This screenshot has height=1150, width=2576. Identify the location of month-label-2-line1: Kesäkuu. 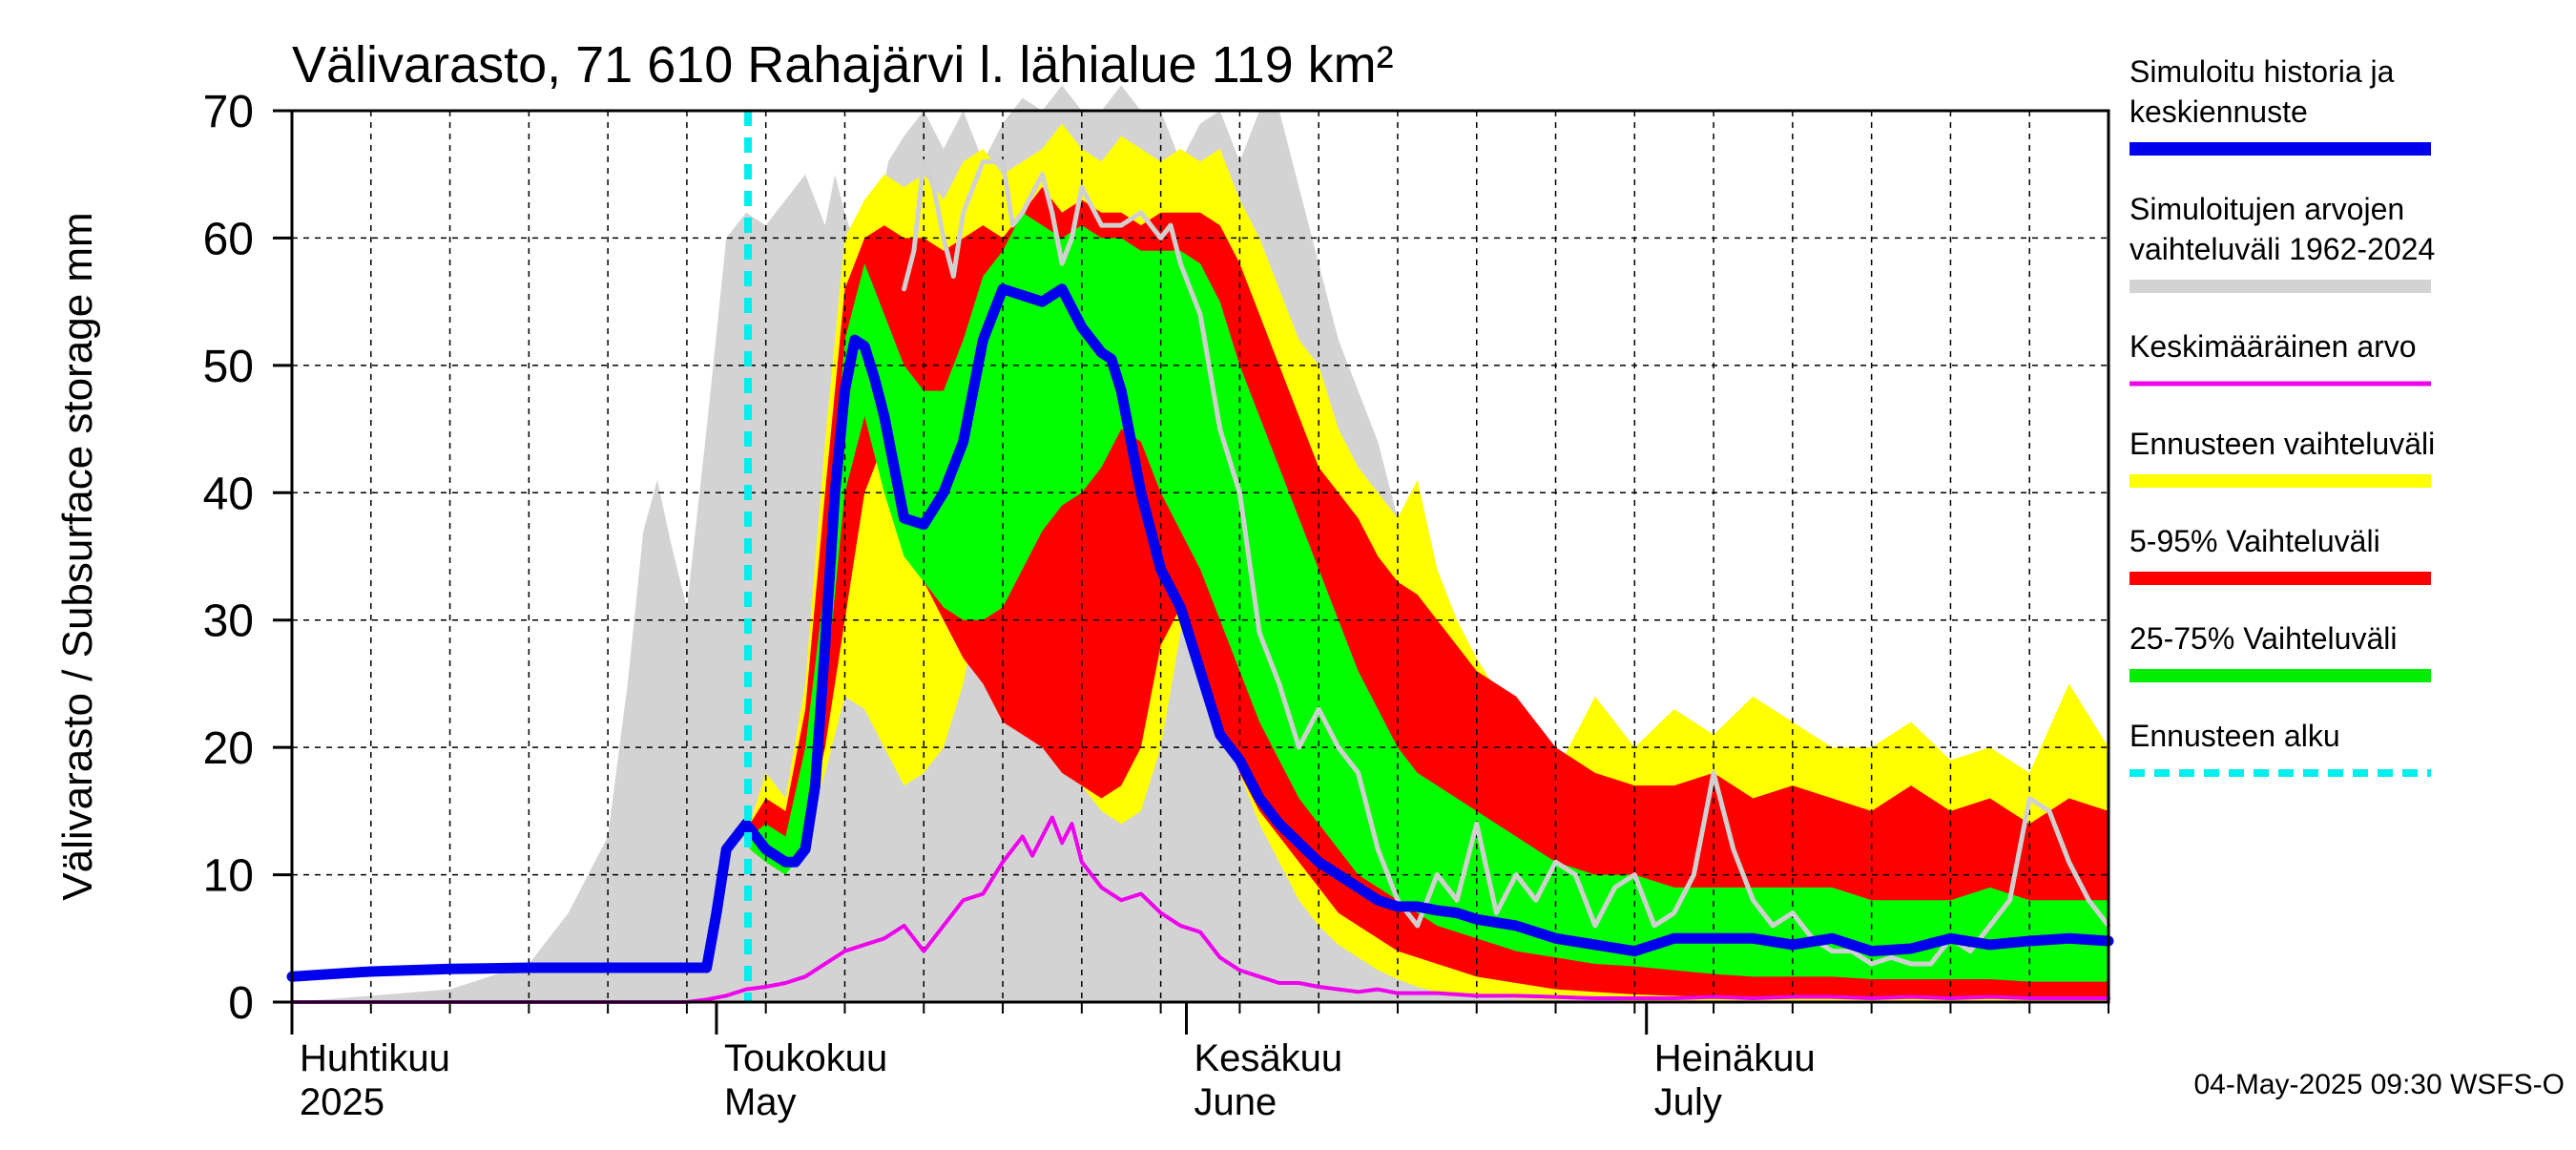
(1269, 1058).